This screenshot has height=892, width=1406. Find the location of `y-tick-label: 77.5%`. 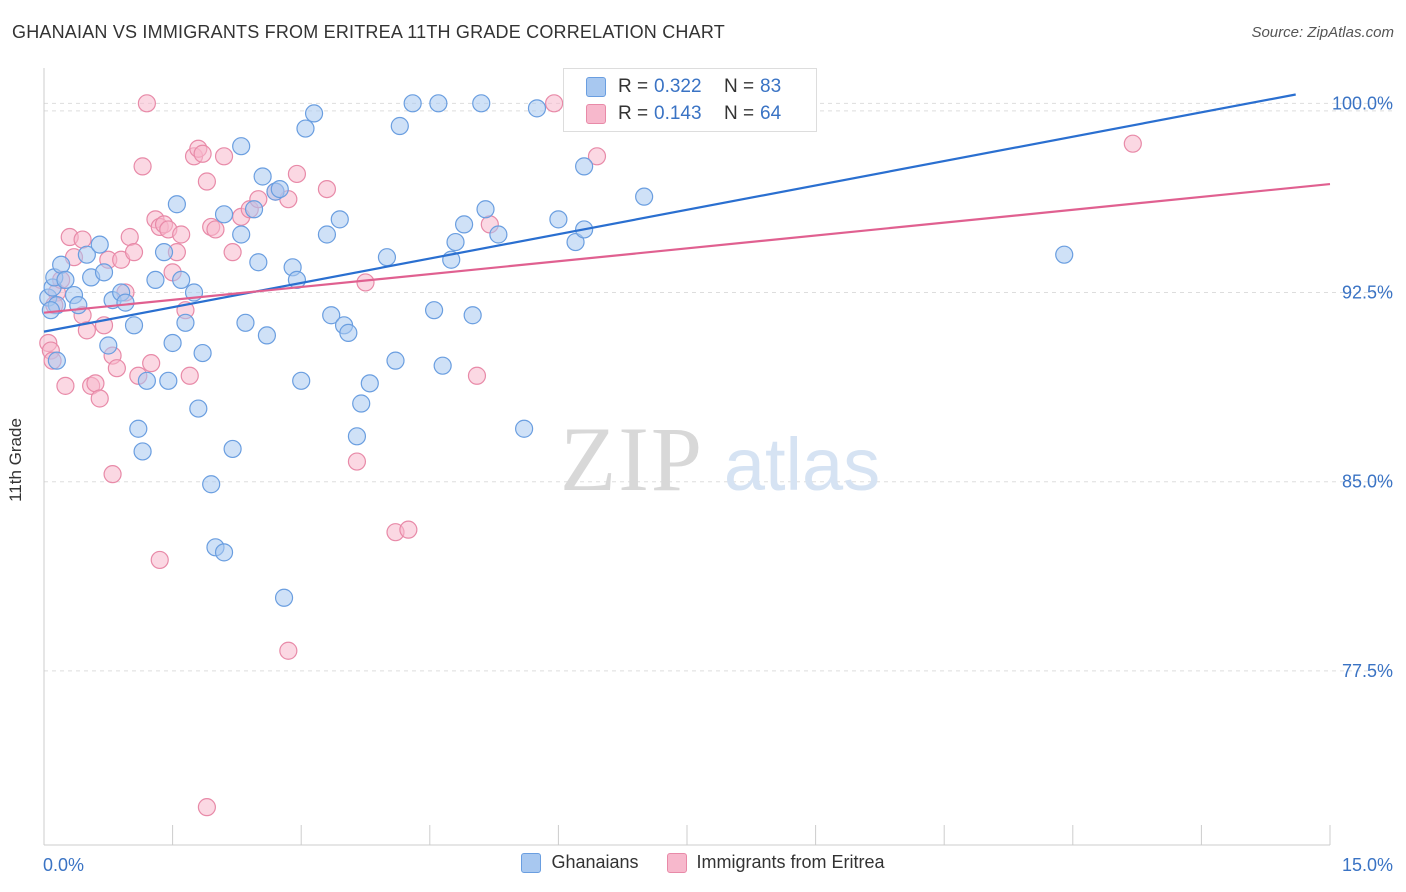

y-tick-label: 77.5% is located at coordinates (1367, 671).